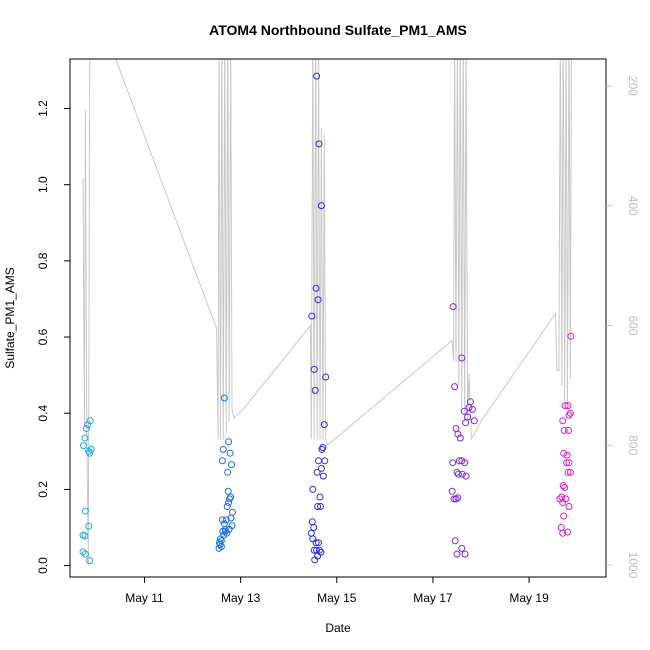 This screenshot has height=650, width=650. What do you see at coordinates (337, 598) in the screenshot?
I see `x-tick-label: May 15` at bounding box center [337, 598].